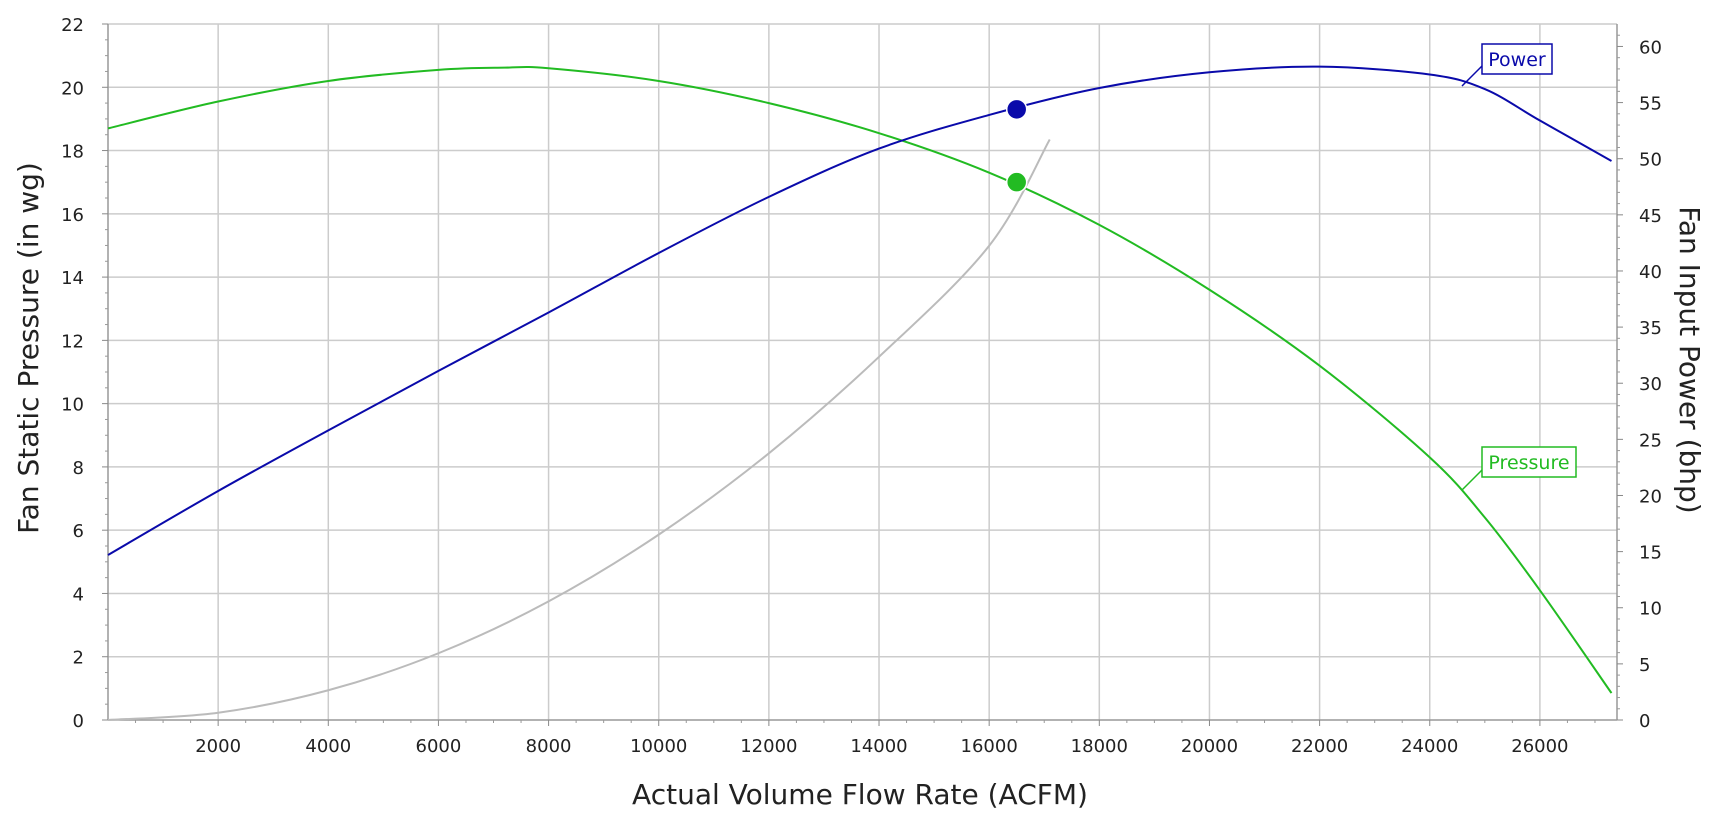  What do you see at coordinates (1650, 272) in the screenshot?
I see `y2-tick-label: 40` at bounding box center [1650, 272].